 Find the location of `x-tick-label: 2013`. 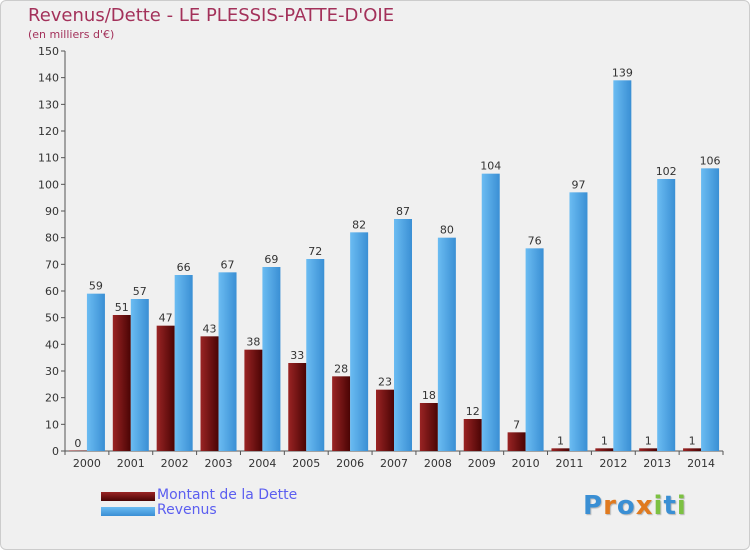

x-tick-label: 2013 is located at coordinates (657, 463).